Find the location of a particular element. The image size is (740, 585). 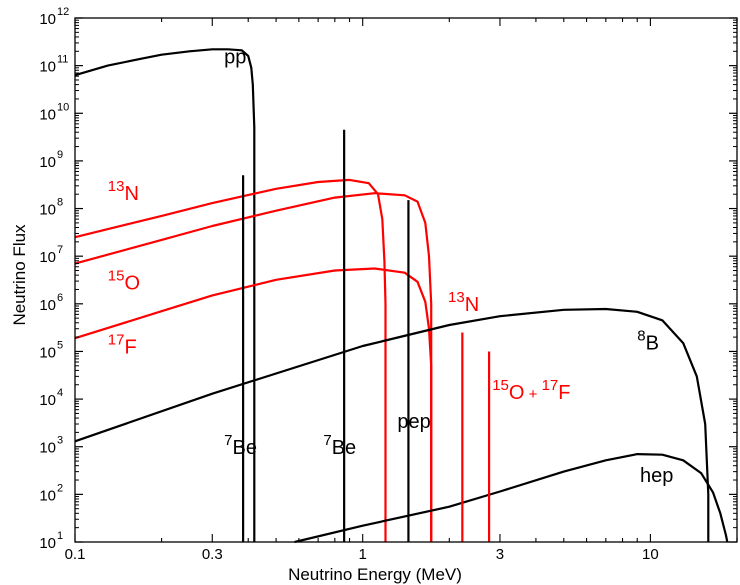

x-tick-label: 1 is located at coordinates (363, 554).